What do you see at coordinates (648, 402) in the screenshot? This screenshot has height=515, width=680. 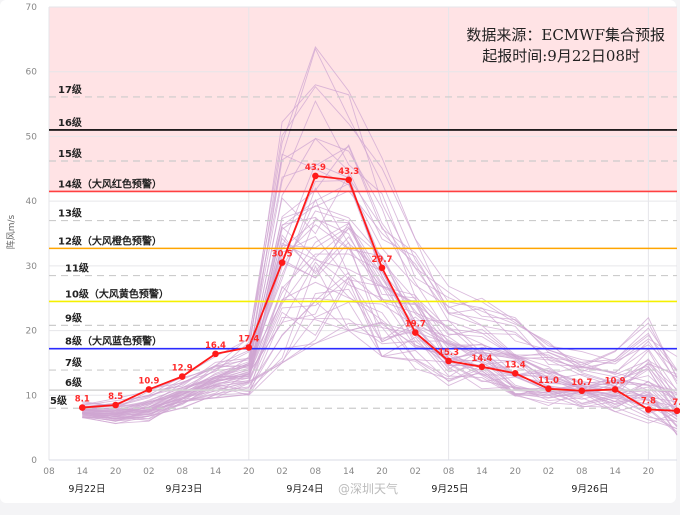 I see `data-label: 7.8` at bounding box center [648, 402].